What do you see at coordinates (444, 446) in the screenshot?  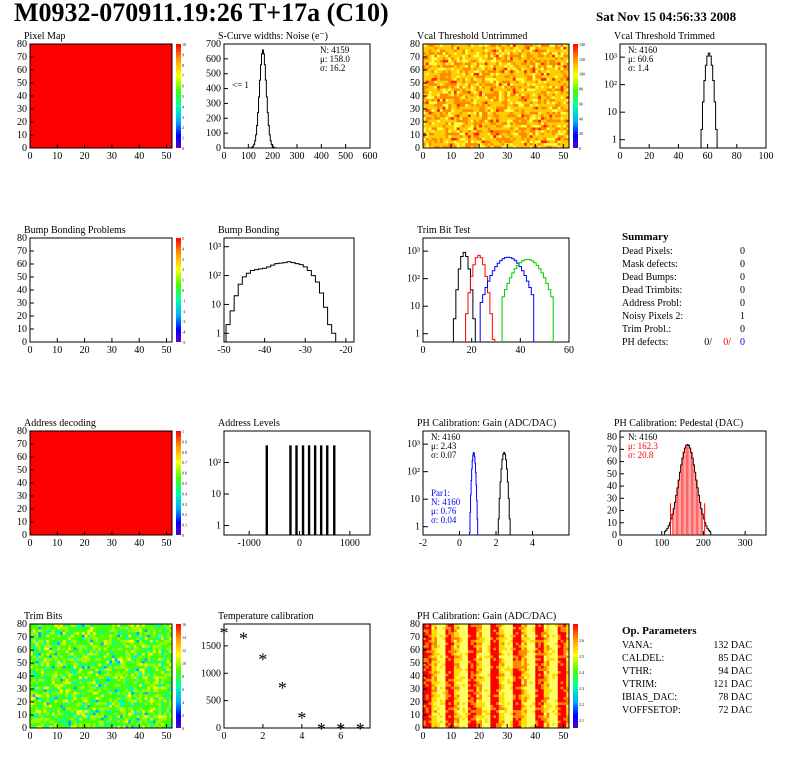 I see `stat-line: μ: 2.43` at bounding box center [444, 446].